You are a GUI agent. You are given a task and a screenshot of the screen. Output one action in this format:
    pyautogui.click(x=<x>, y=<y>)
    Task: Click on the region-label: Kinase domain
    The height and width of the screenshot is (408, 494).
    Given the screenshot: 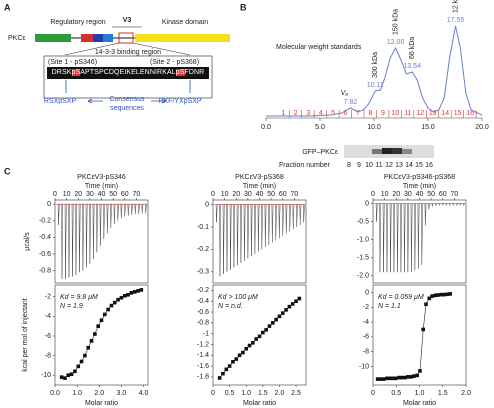 What is the action you would take?
    pyautogui.click(x=185, y=22)
    